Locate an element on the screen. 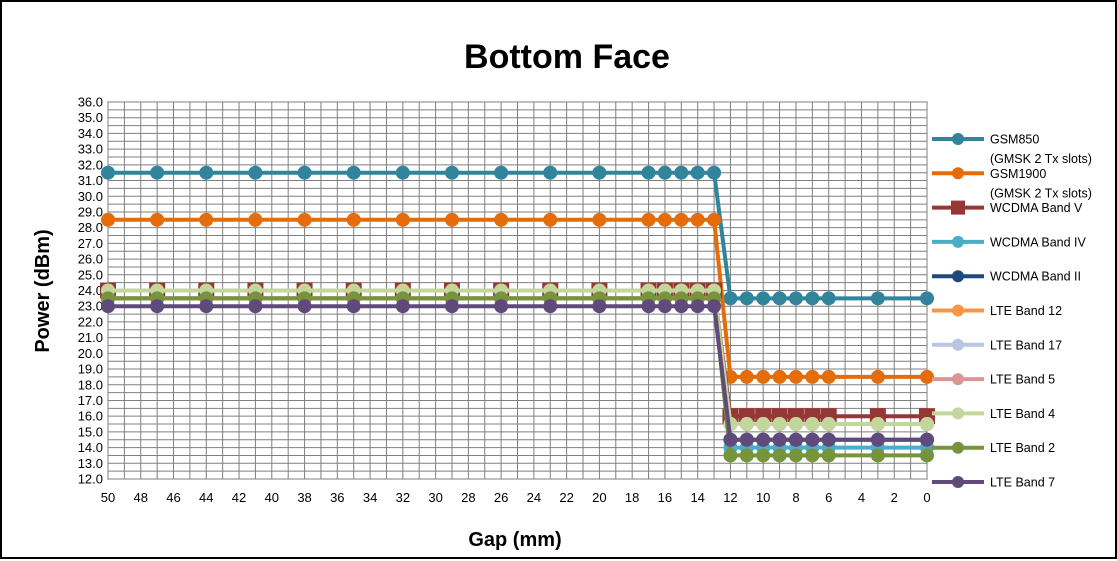 This screenshot has height=561, width=1117. y-tick-label: 19.0 is located at coordinates (90, 369).